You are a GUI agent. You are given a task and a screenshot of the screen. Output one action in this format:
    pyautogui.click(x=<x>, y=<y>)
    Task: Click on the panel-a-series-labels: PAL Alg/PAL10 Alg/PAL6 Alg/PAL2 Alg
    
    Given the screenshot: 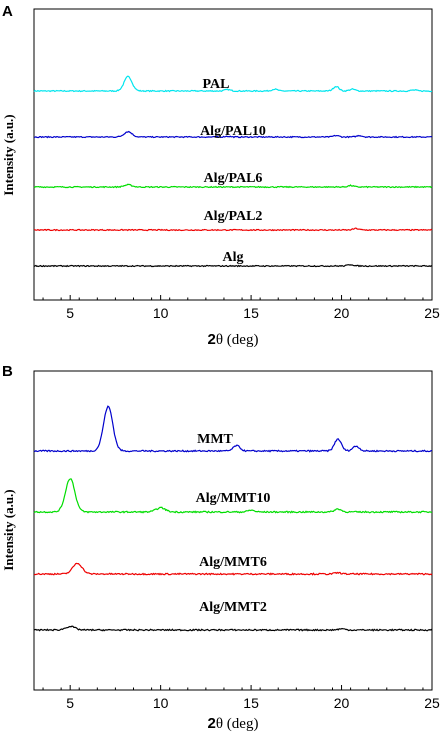 What is the action you would take?
    pyautogui.click(x=233, y=171)
    